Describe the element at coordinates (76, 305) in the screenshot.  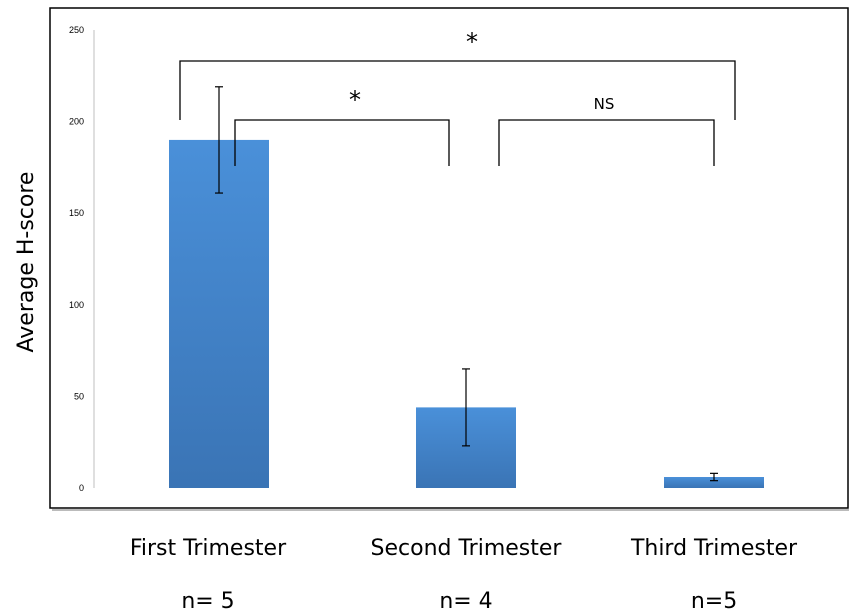
I see `y-tick-label: 100` at that location.